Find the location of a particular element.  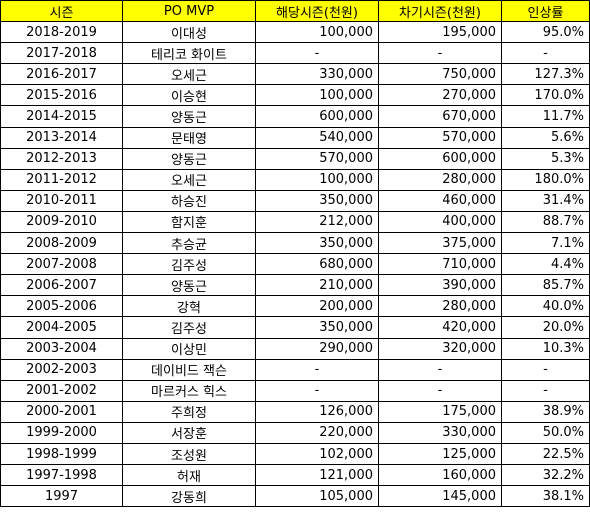

season-cell: 2008-2009 is located at coordinates (61, 243).